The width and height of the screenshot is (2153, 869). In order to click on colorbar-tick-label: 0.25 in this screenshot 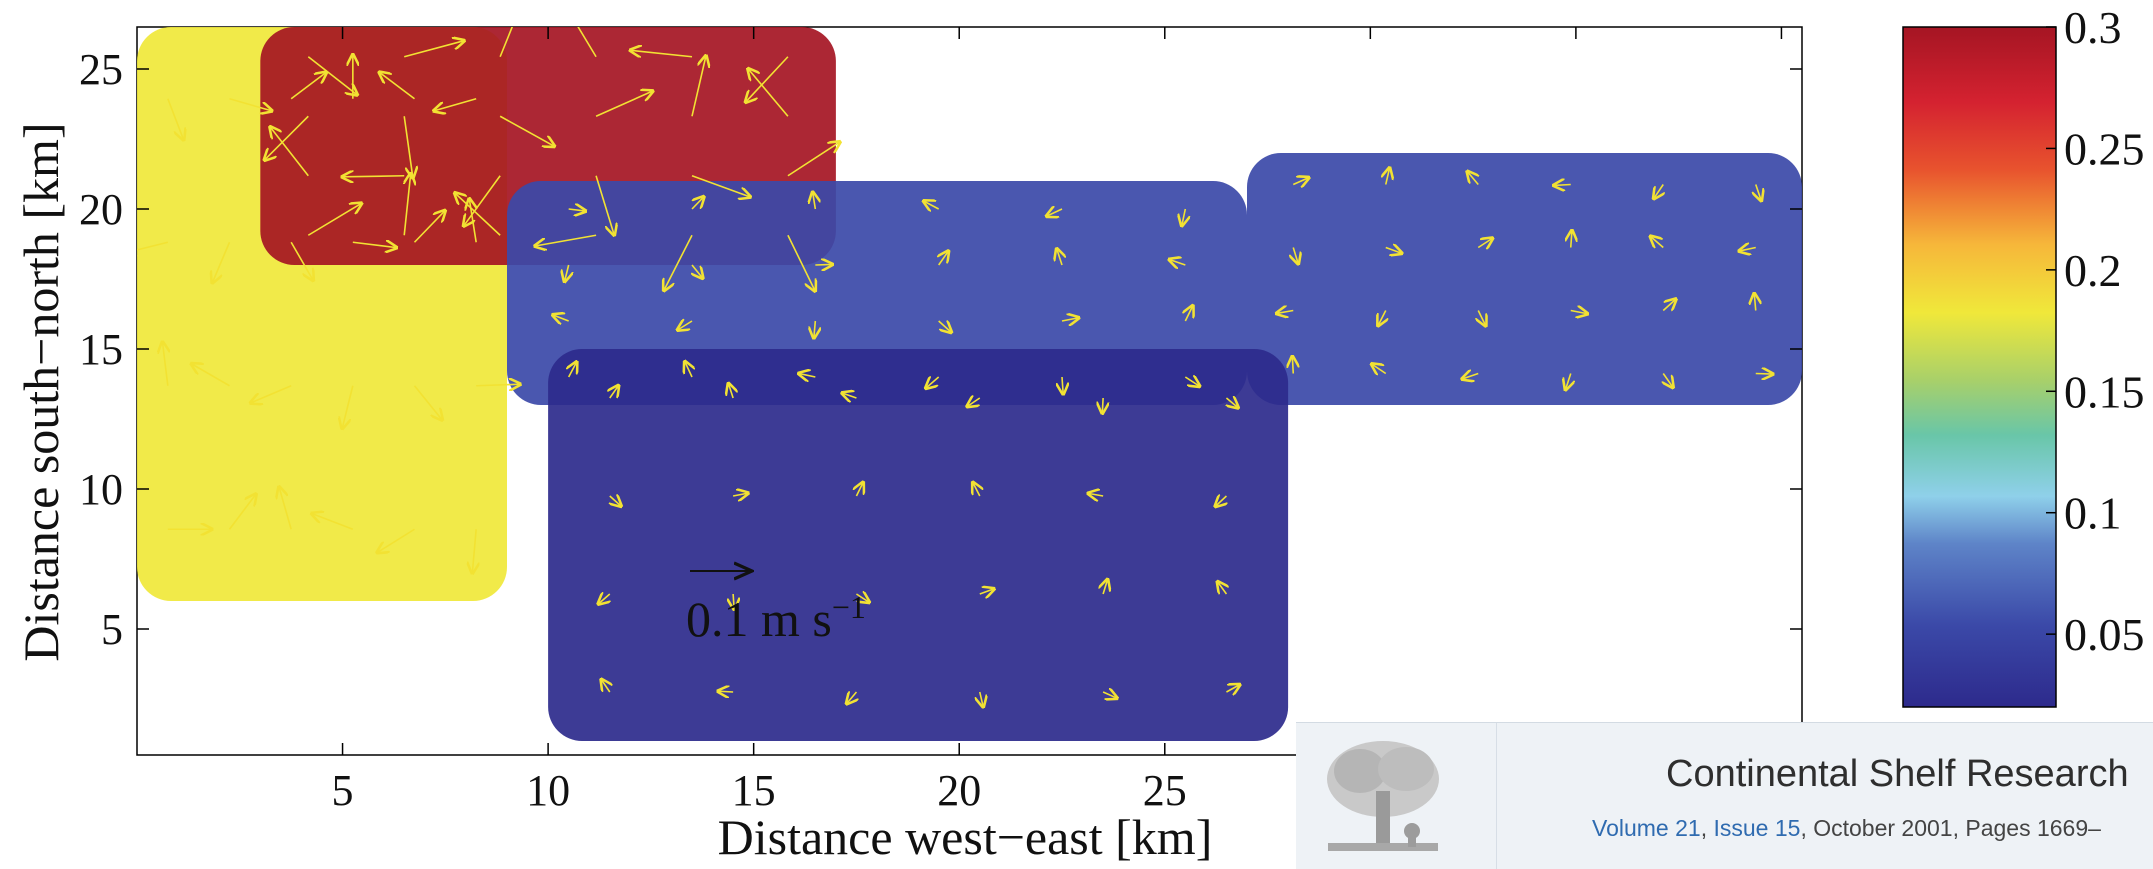, I will do `click(2104, 148)`.